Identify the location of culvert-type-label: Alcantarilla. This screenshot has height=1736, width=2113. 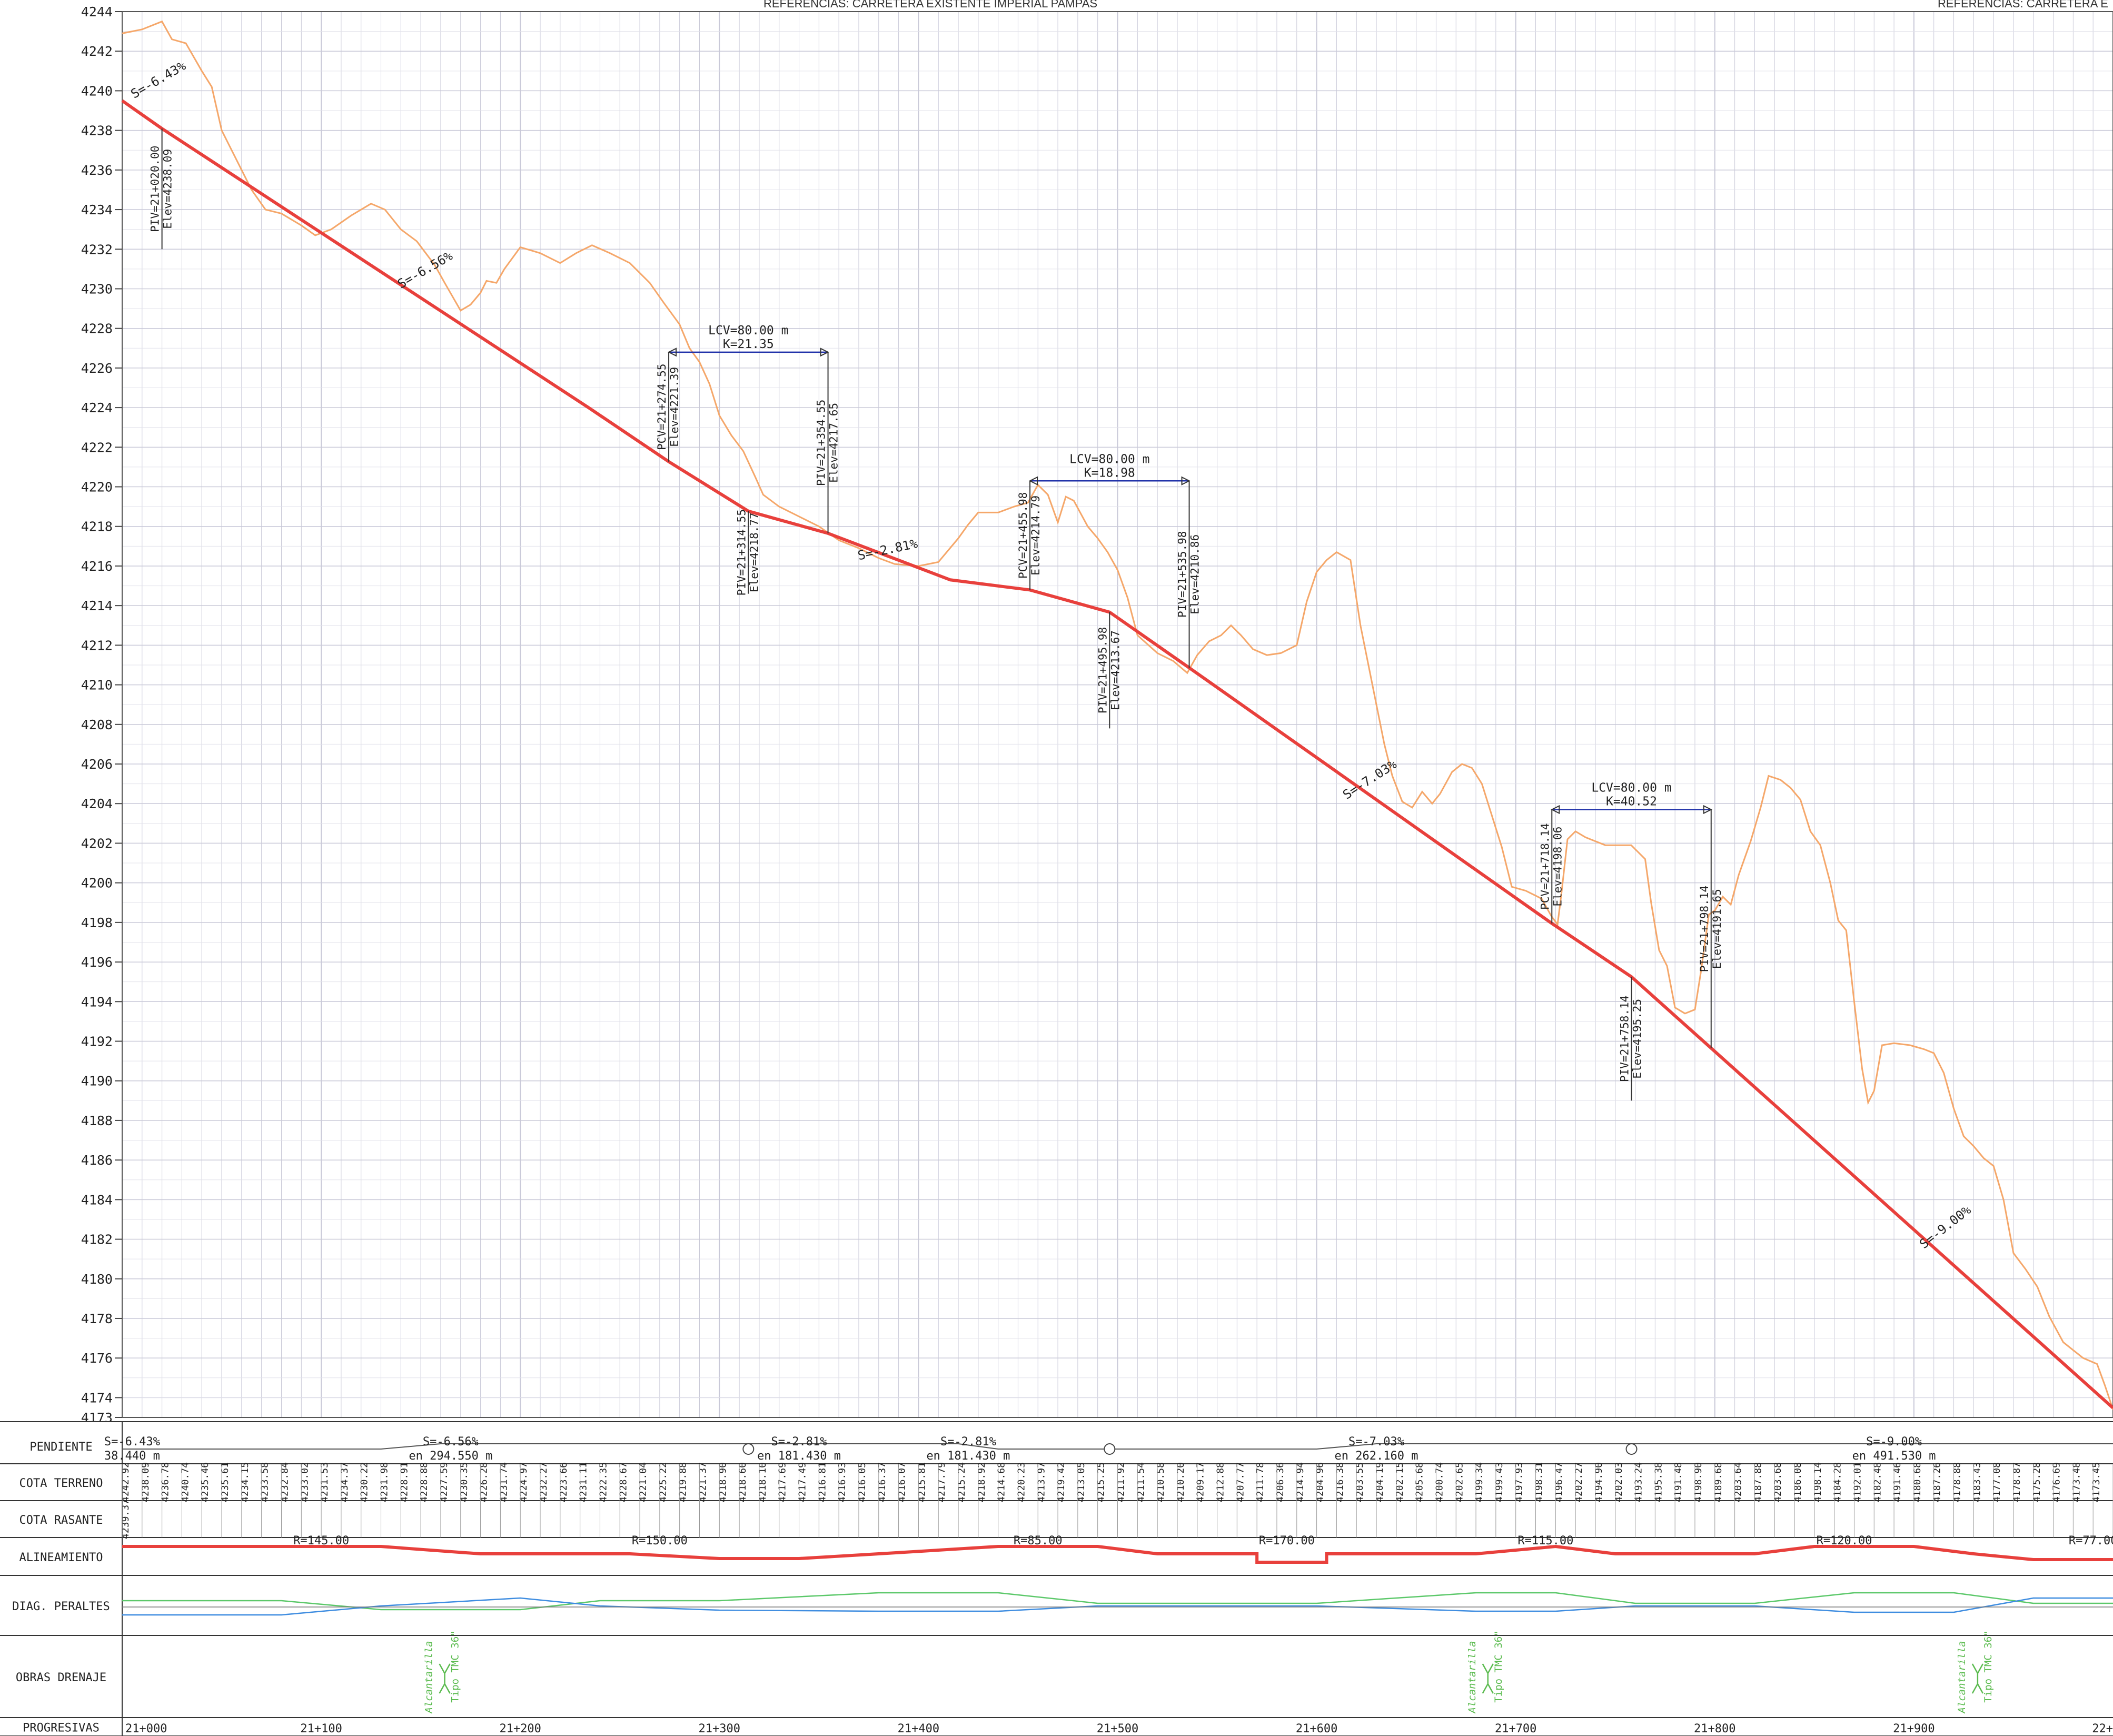
(1472, 1677).